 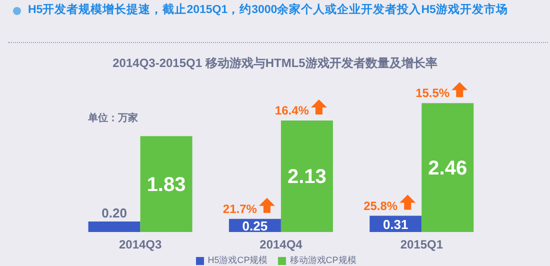 I want to click on x-tick-label: 2014Q4, so click(x=281, y=245).